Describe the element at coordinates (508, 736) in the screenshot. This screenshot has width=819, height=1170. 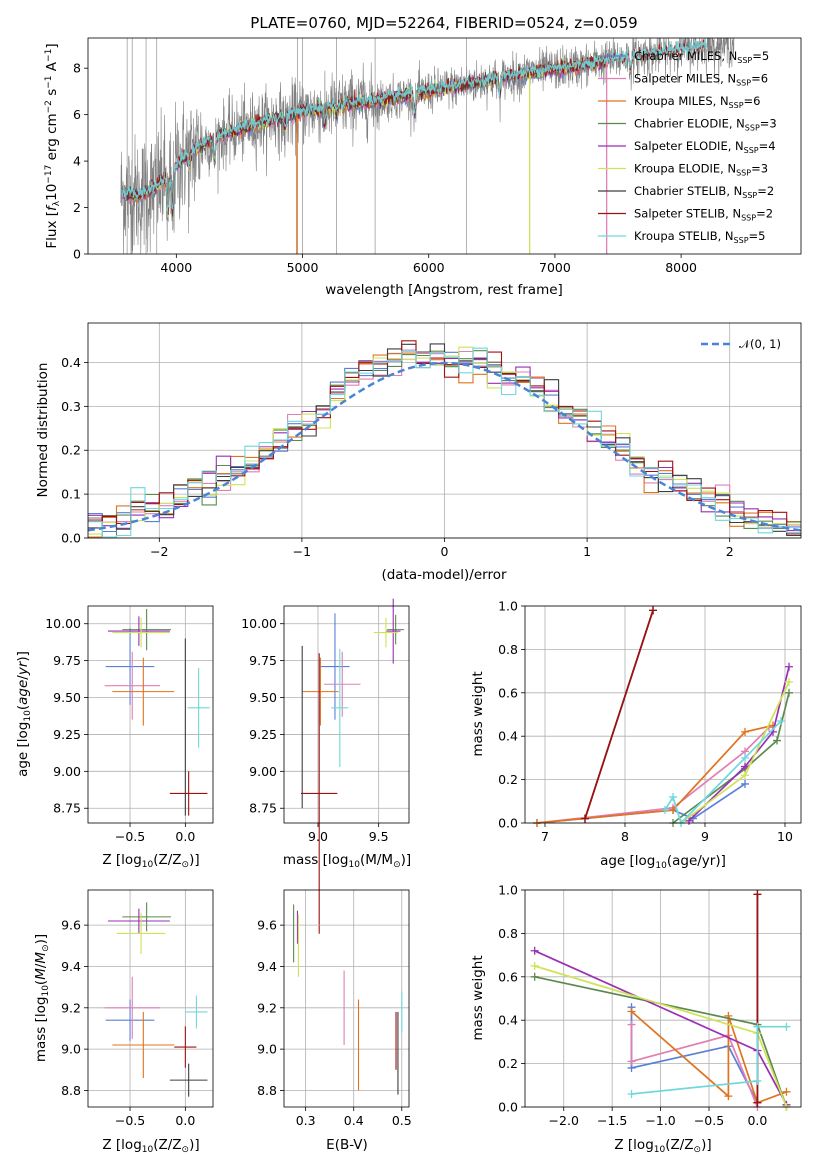
I see `y-tick-label: 0.4` at that location.